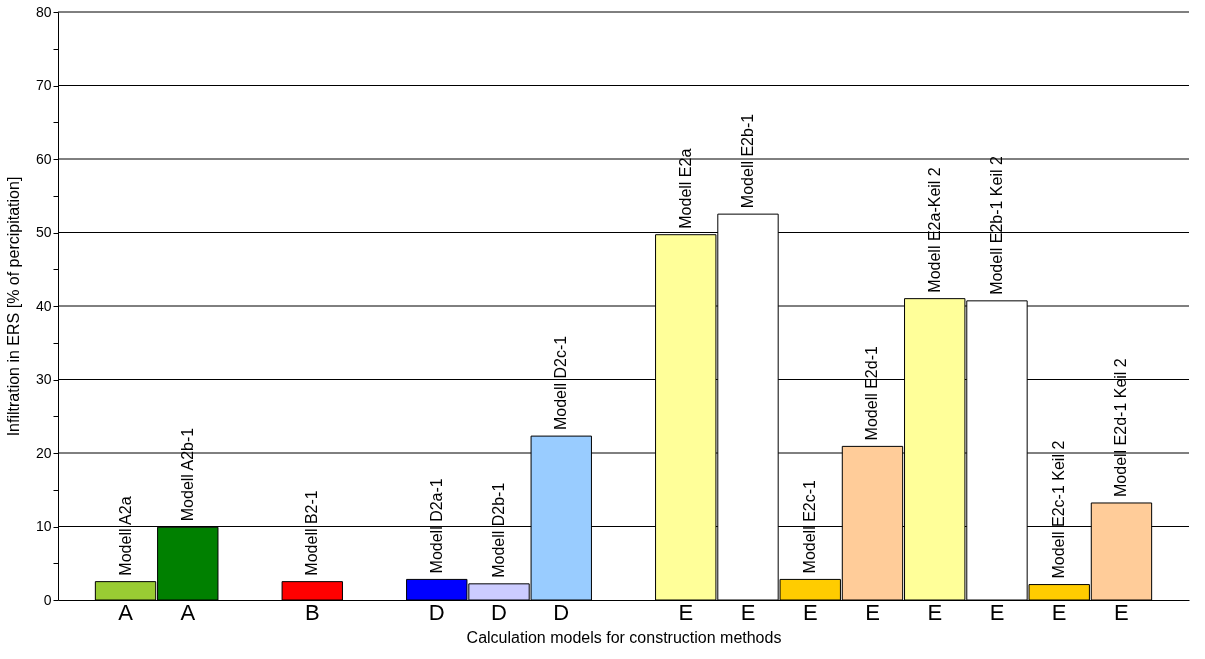 The width and height of the screenshot is (1205, 659). Describe the element at coordinates (436, 526) in the screenshot. I see `data-label: Modell D2a-1` at that location.